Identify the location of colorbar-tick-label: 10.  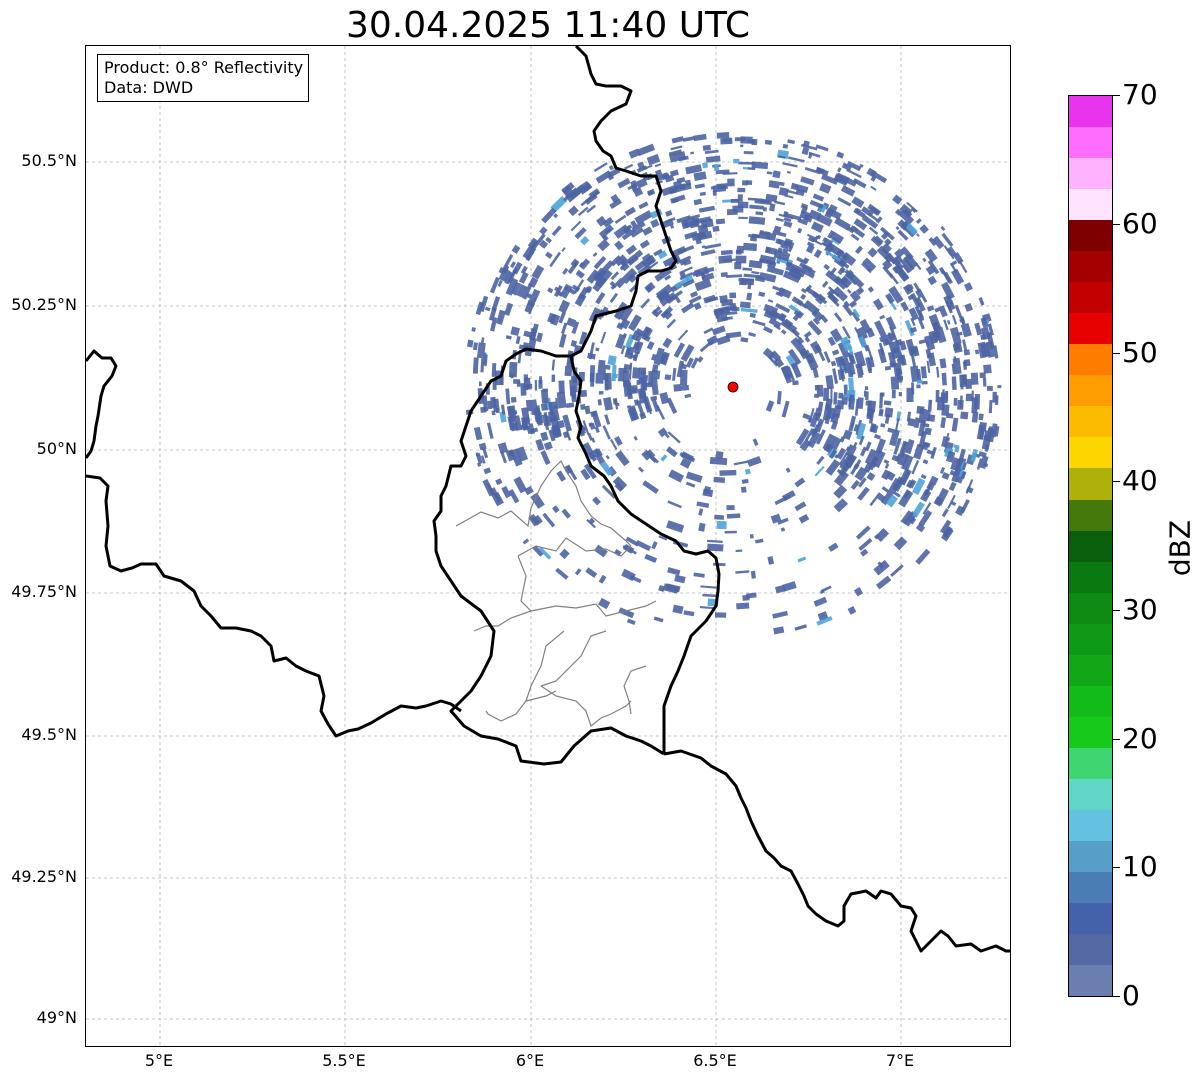
(1140, 866).